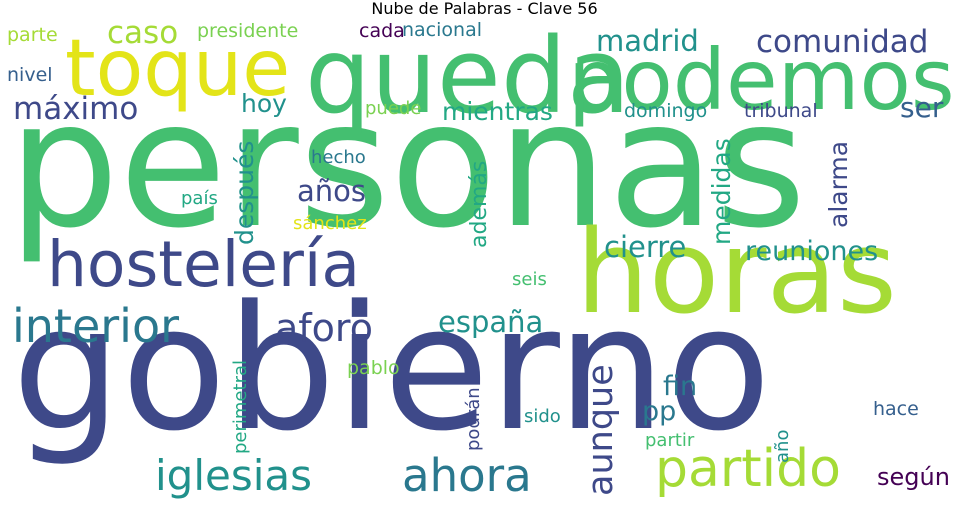  I want to click on word-año: año, so click(782, 446).